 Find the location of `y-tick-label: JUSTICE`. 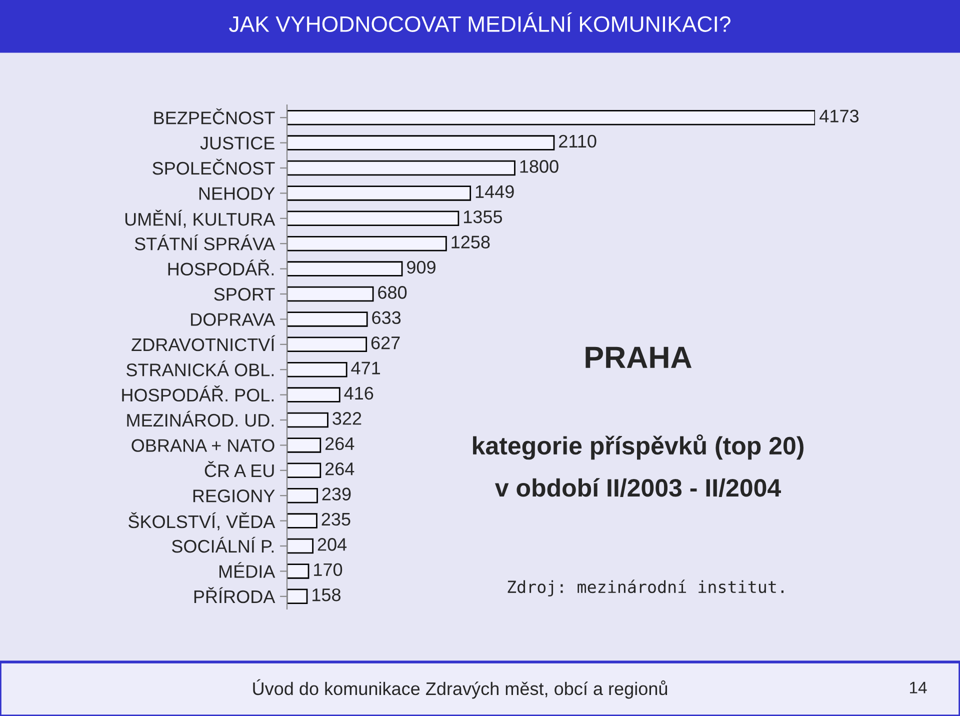

y-tick-label: JUSTICE is located at coordinates (237, 143).